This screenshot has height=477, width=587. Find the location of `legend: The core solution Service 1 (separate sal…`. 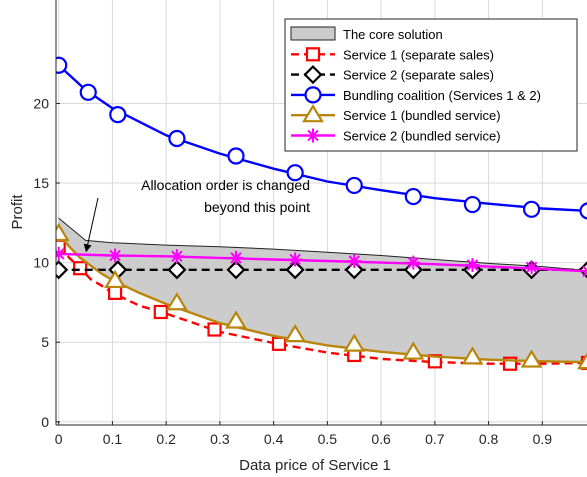

legend: The core solution Service 1 (separate sal… is located at coordinates (431, 85).